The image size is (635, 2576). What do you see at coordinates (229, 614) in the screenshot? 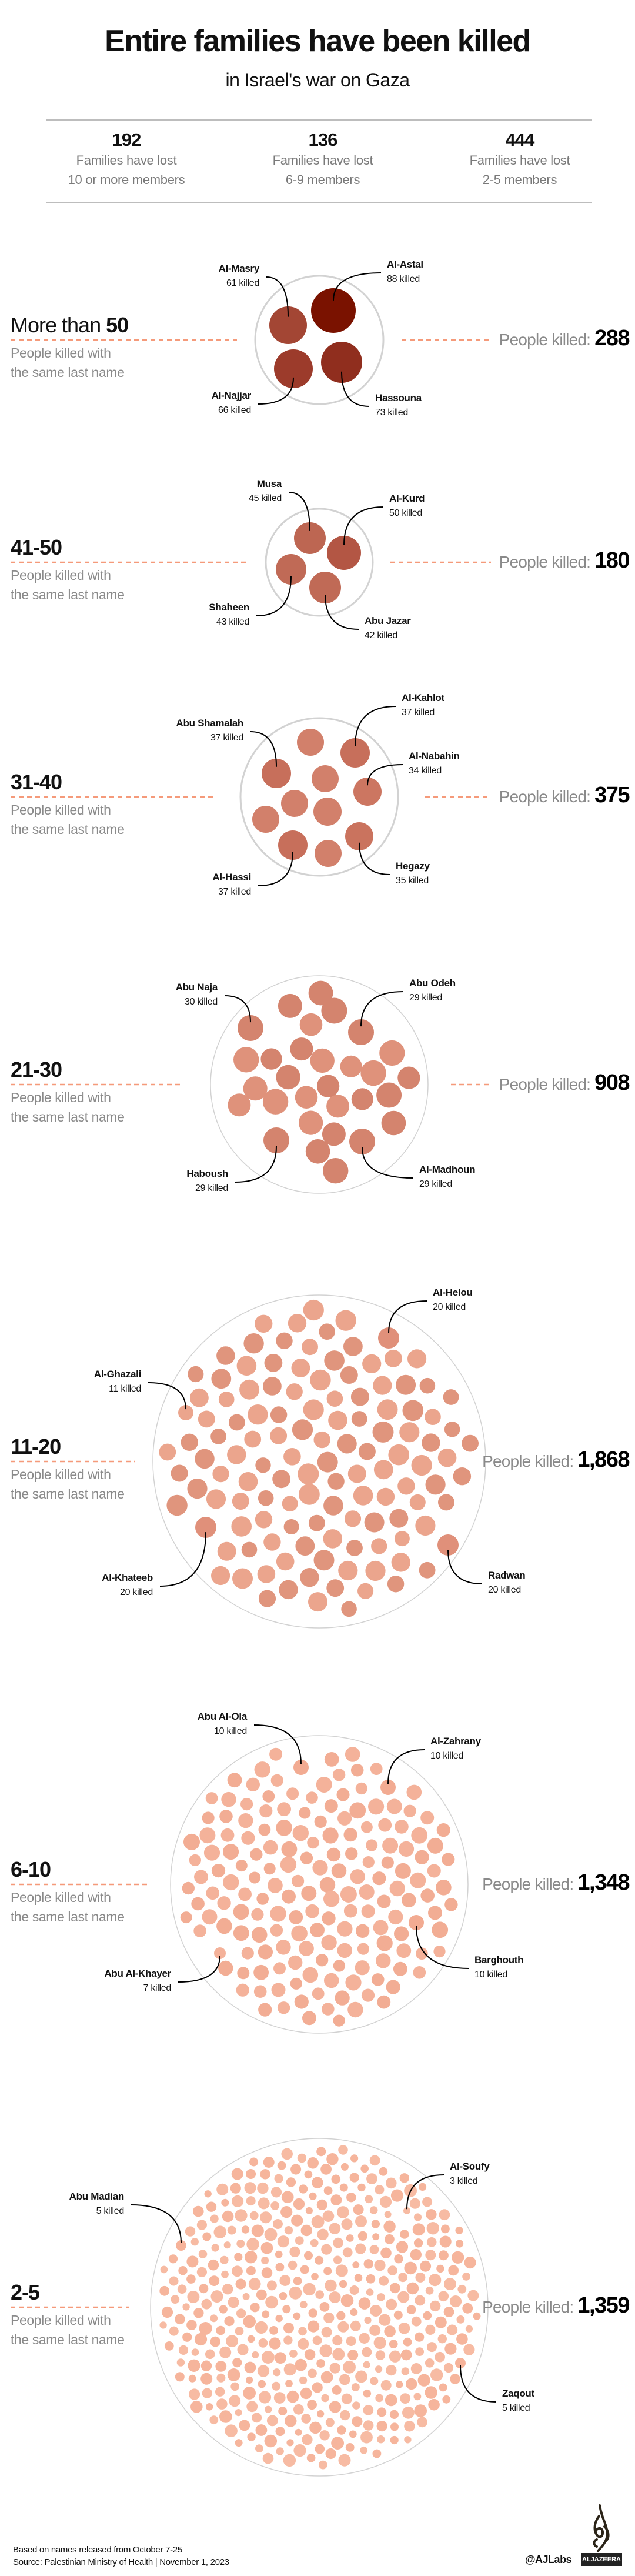
I see `family-label: Shaheen 43 killed` at bounding box center [229, 614].